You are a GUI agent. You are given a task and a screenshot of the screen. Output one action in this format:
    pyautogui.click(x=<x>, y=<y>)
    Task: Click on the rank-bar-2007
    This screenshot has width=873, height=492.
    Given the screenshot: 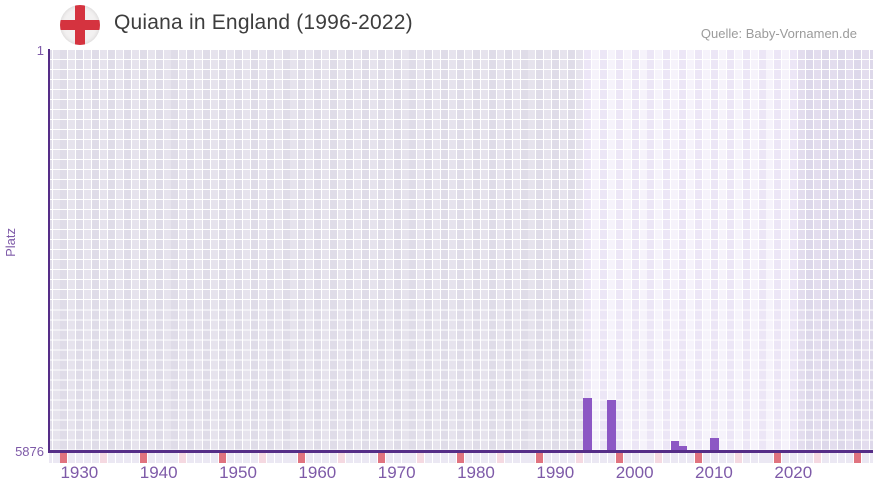 What is the action you would take?
    pyautogui.click(x=674, y=445)
    